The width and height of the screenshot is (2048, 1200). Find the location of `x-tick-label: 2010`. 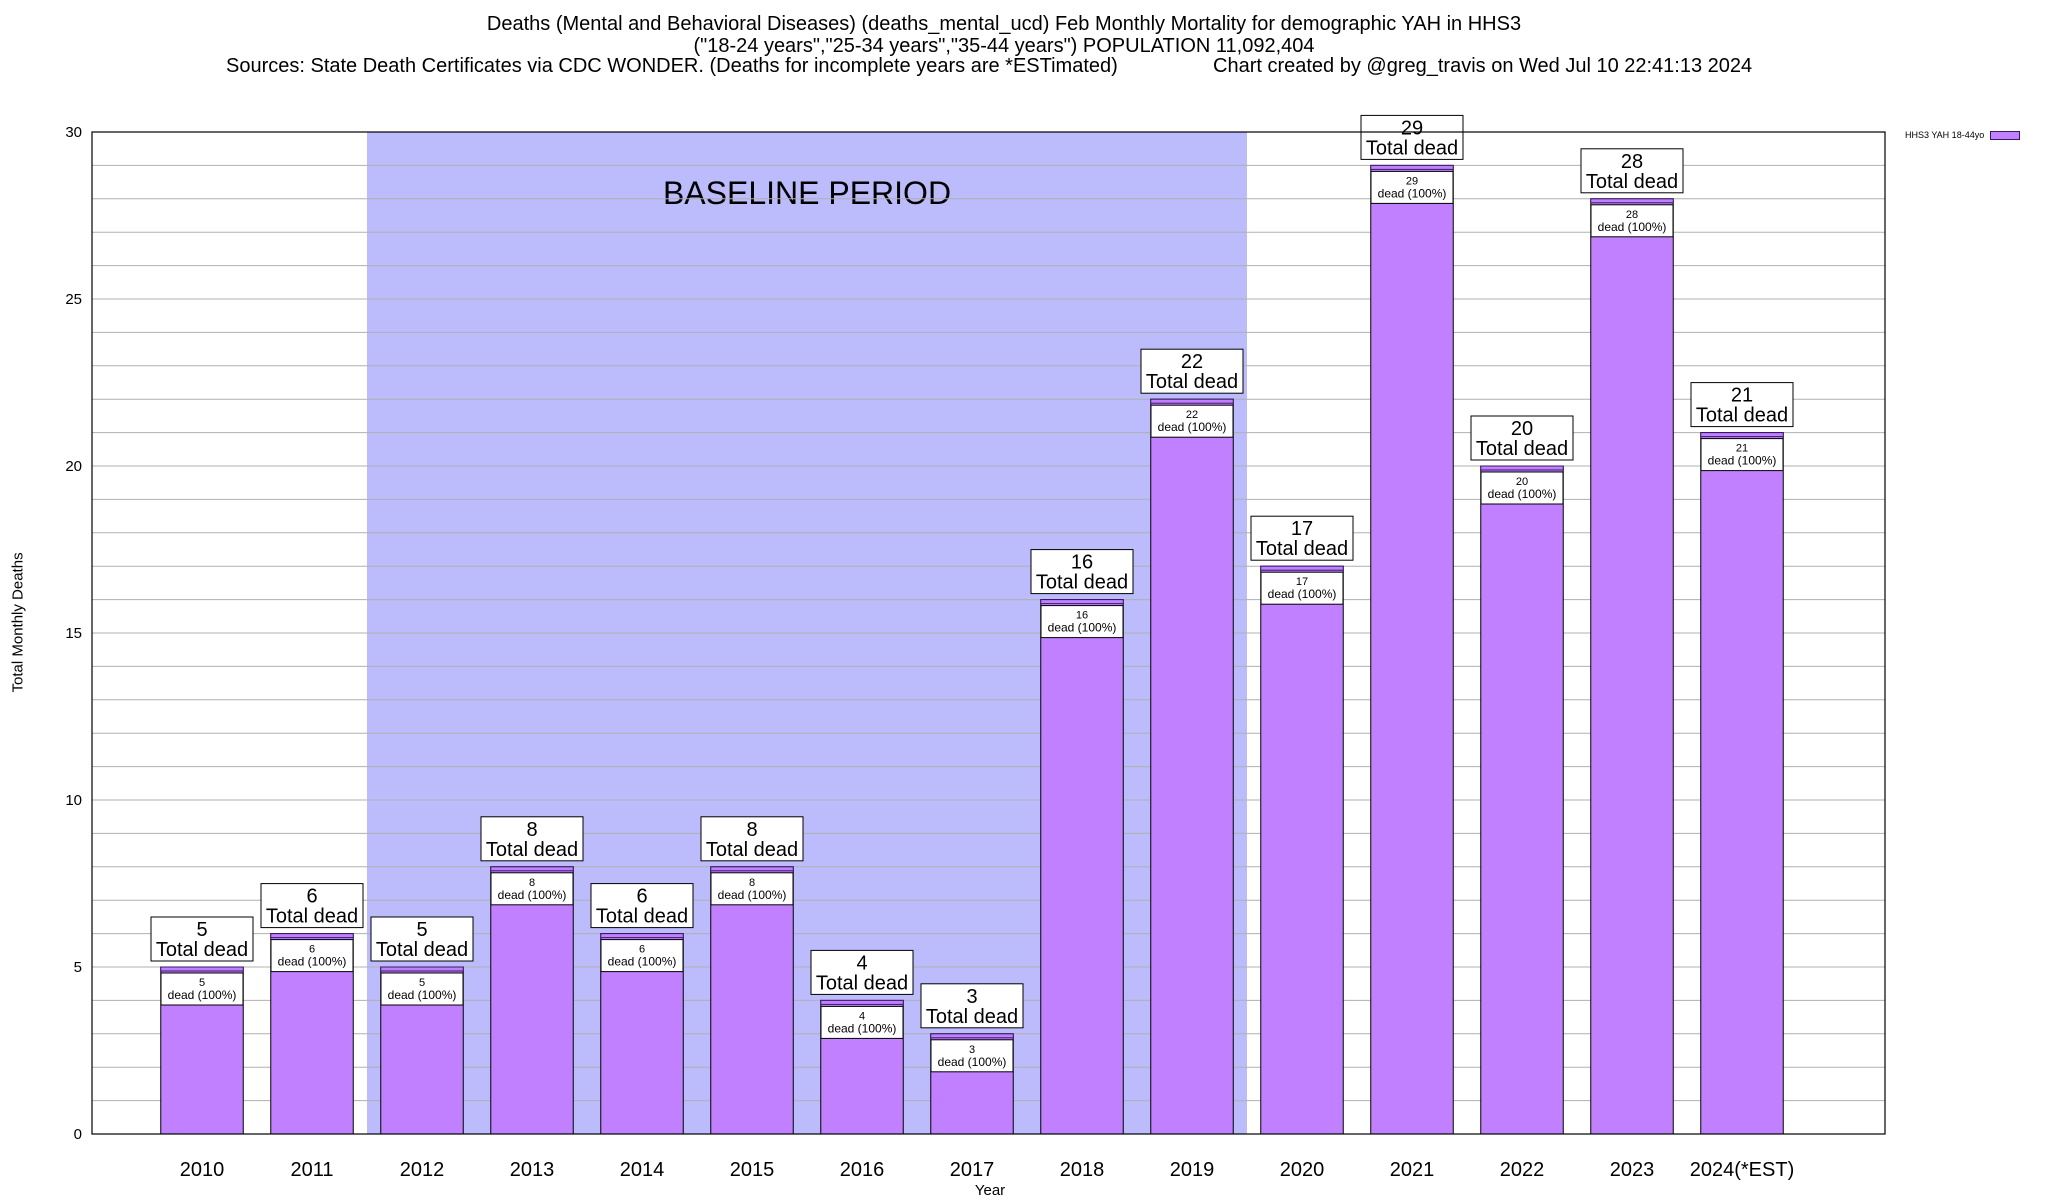

x-tick-label: 2010 is located at coordinates (202, 1170).